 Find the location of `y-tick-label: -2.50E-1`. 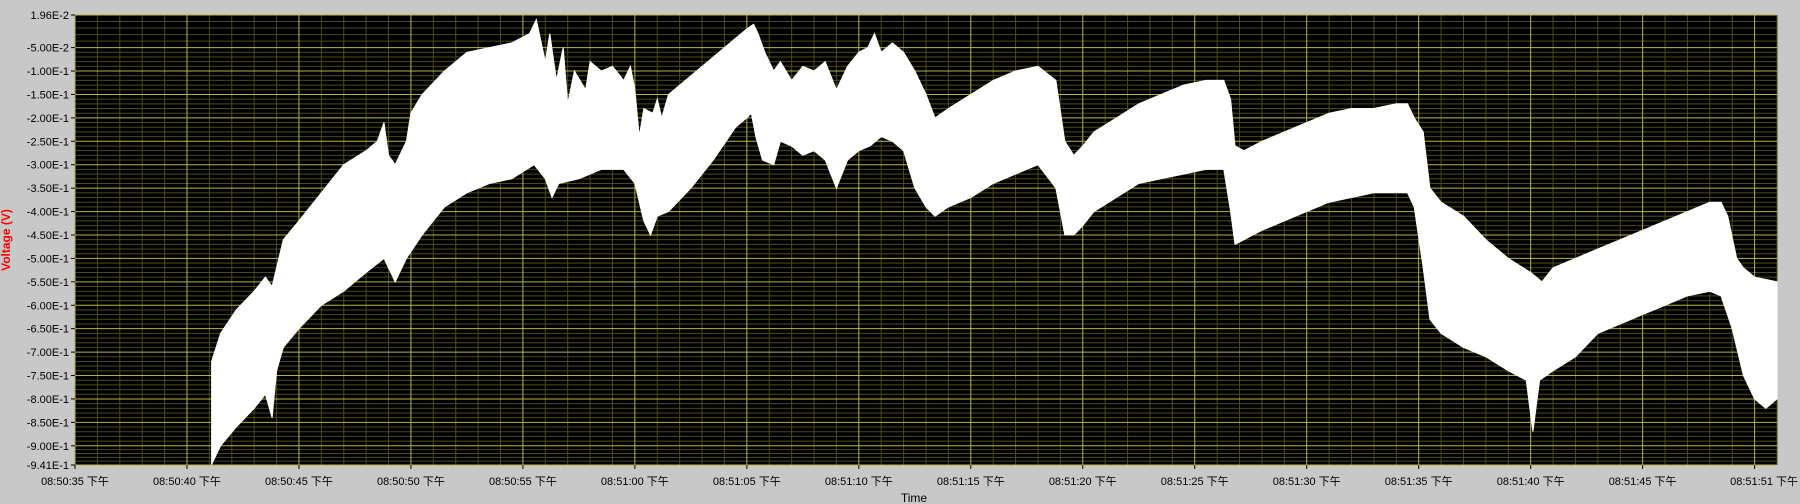

y-tick-label: -2.50E-1 is located at coordinates (48, 142).